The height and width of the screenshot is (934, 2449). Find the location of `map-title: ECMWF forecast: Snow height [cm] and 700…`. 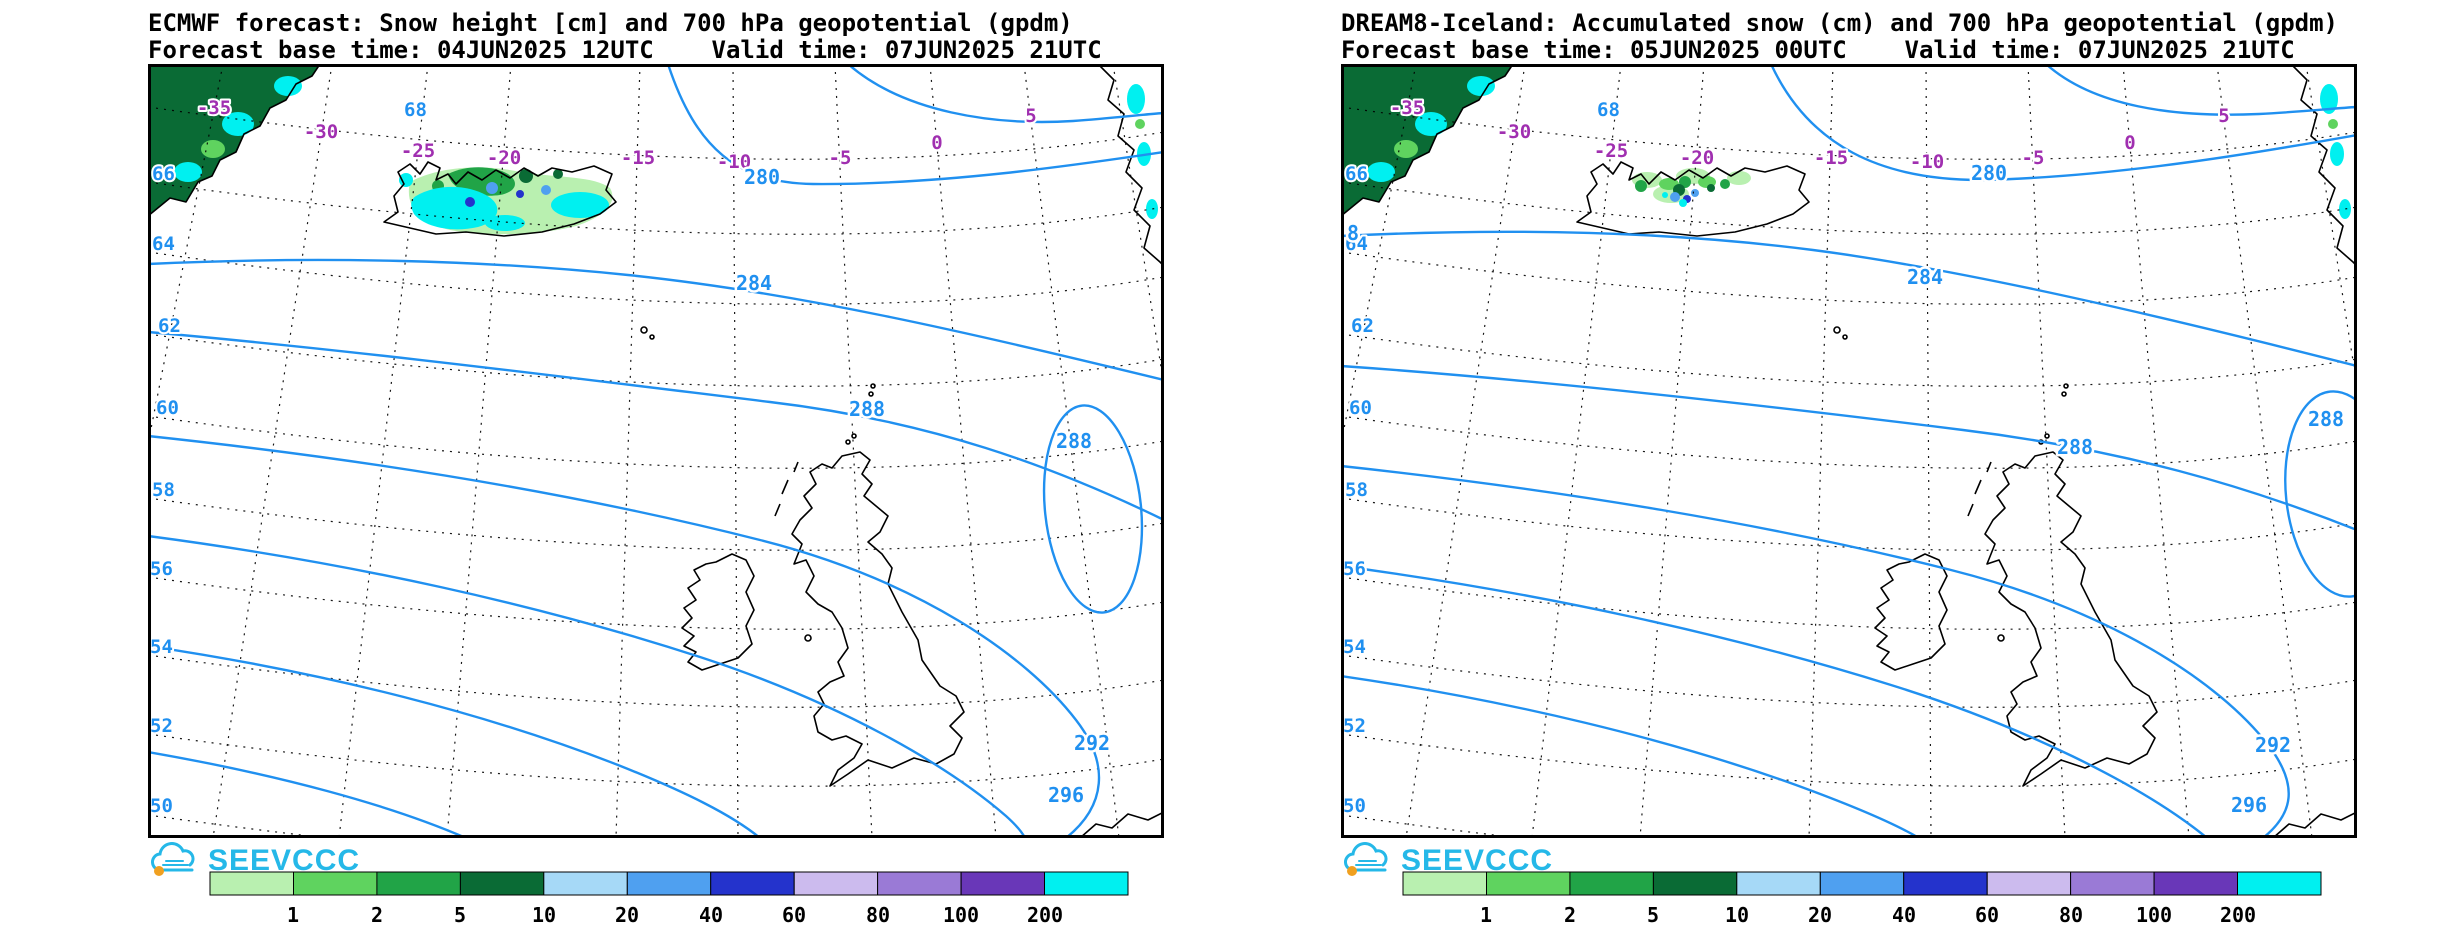

map-title: ECMWF forecast: Snow height [cm] and 700… is located at coordinates (610, 23).